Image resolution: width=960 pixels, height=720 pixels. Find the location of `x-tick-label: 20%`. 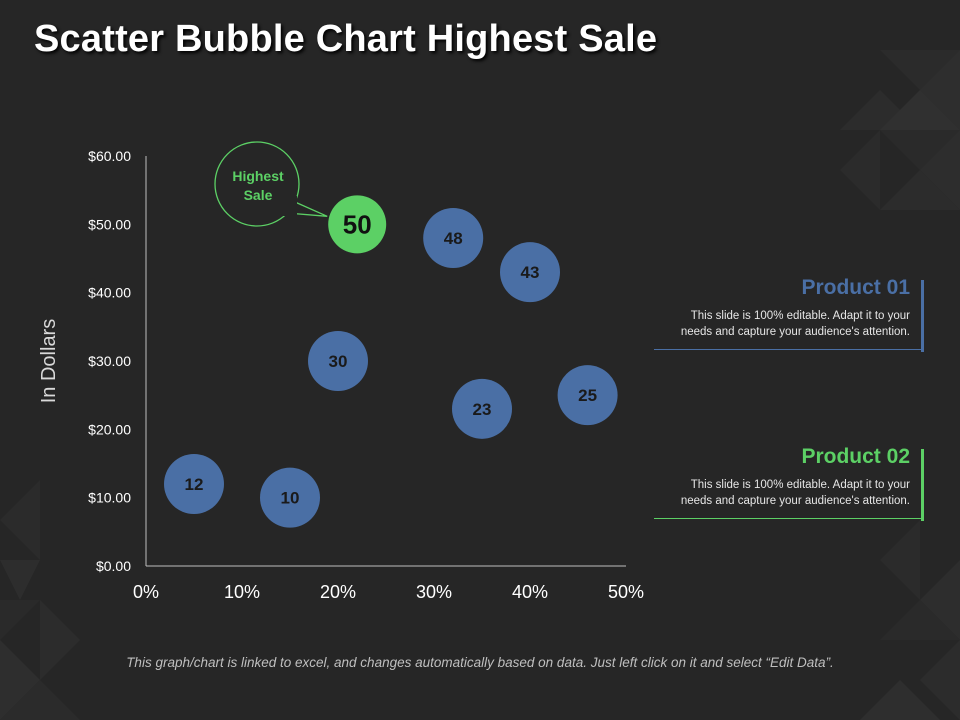

x-tick-label: 20% is located at coordinates (338, 592).